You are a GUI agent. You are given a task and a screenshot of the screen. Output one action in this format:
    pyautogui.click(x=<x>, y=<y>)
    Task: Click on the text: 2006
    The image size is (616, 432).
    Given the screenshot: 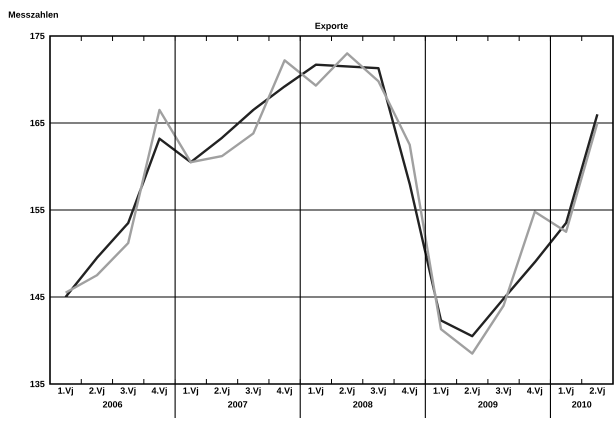 What is the action you would take?
    pyautogui.click(x=112, y=404)
    